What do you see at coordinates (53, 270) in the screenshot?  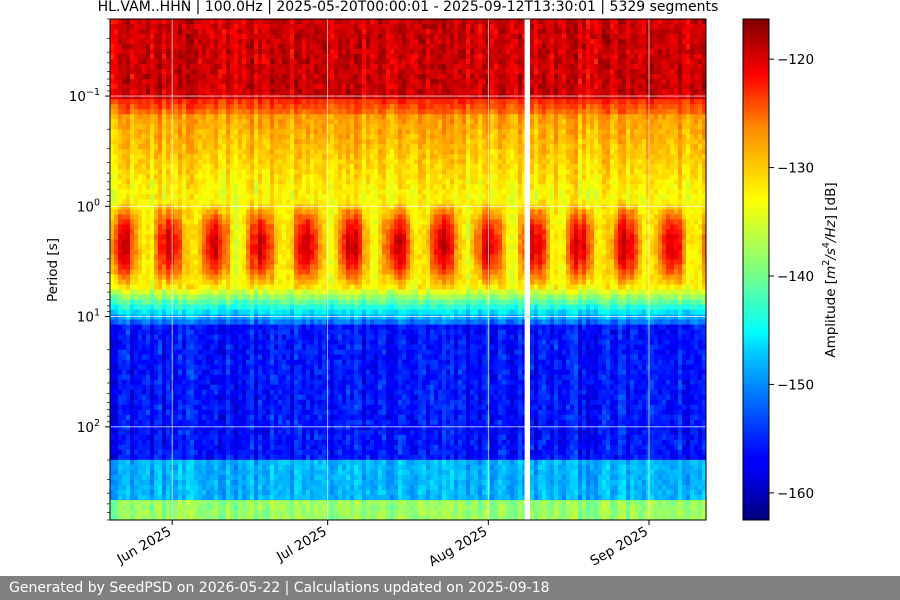 I see `y-axis-label: Period [s]` at bounding box center [53, 270].